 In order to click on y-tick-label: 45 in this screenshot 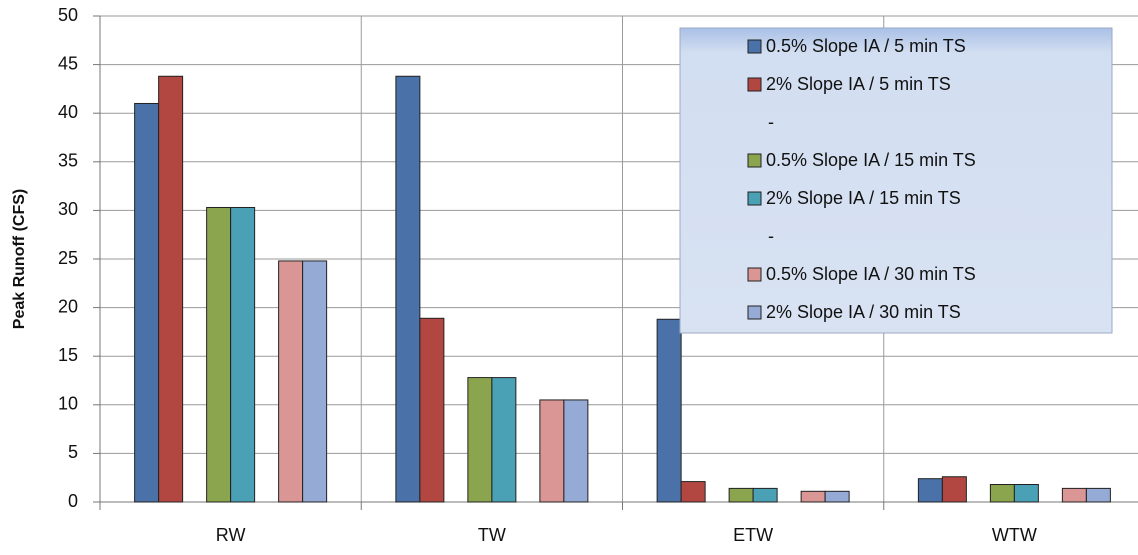, I will do `click(68, 63)`.